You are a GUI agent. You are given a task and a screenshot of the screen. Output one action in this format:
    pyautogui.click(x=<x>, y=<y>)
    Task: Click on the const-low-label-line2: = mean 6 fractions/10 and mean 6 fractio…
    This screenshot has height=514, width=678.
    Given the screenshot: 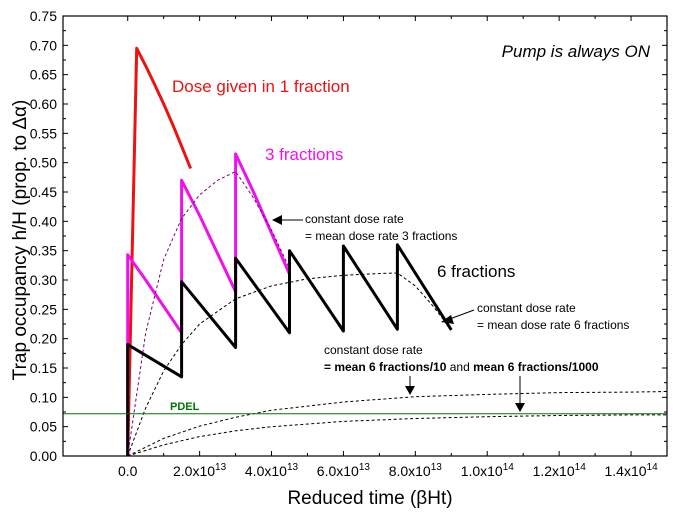 What is the action you would take?
    pyautogui.click(x=461, y=367)
    